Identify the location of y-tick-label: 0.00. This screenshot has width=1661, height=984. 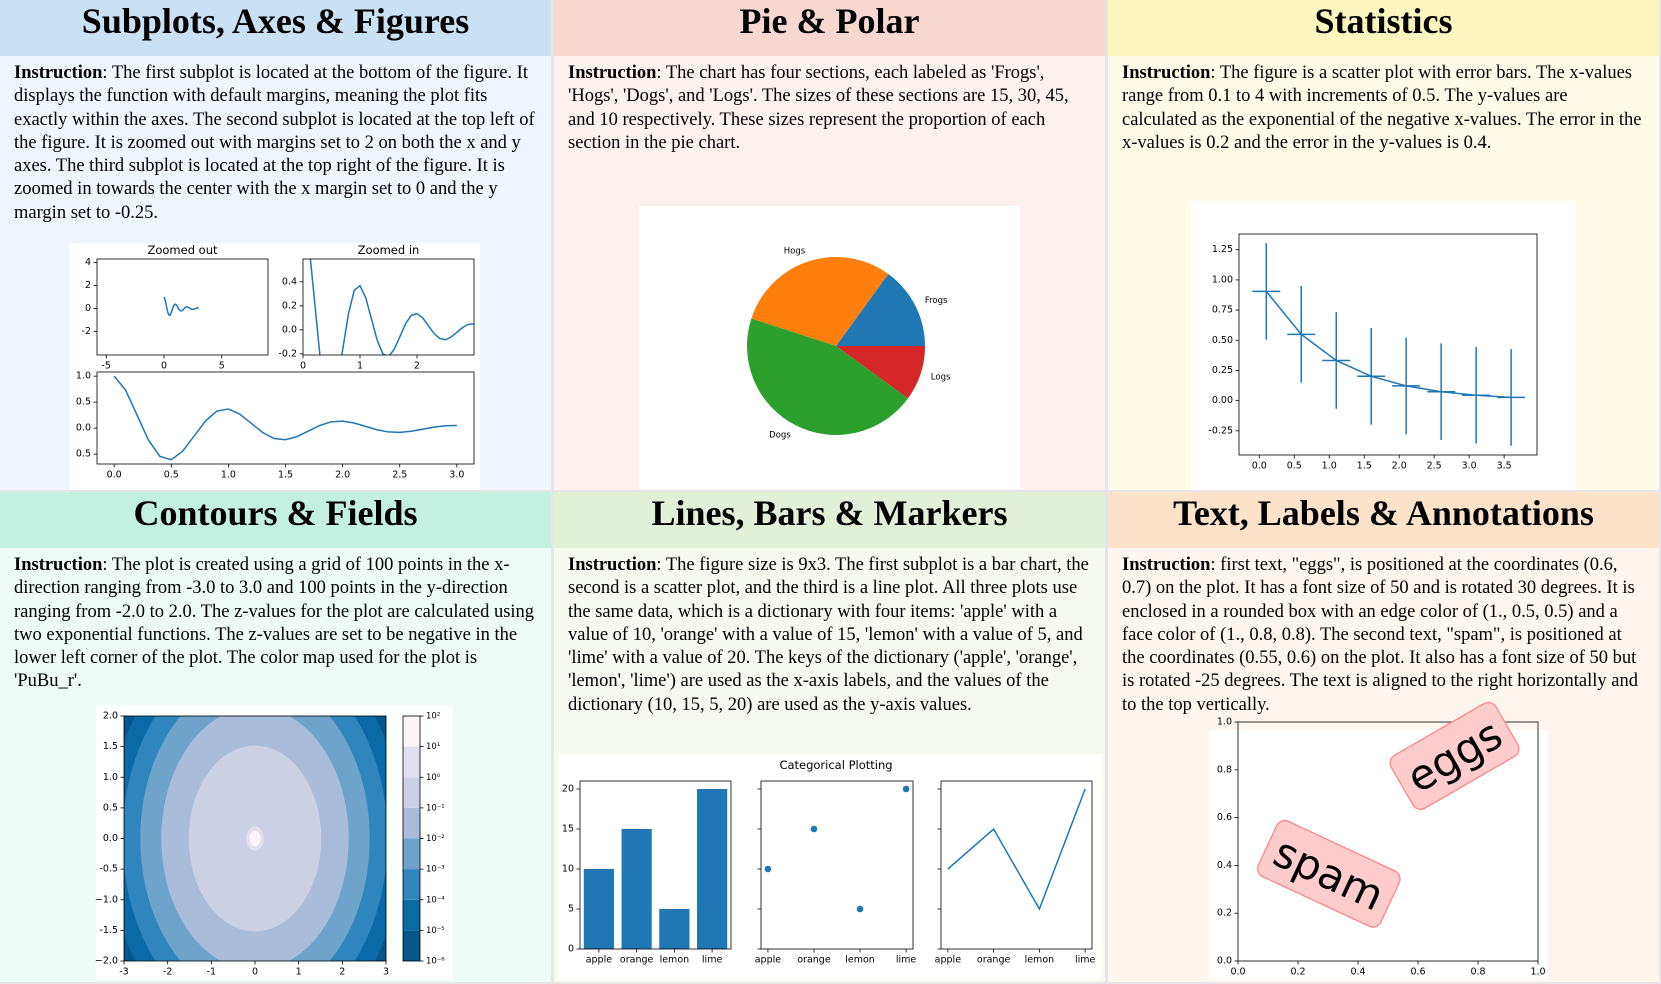
(1222, 400).